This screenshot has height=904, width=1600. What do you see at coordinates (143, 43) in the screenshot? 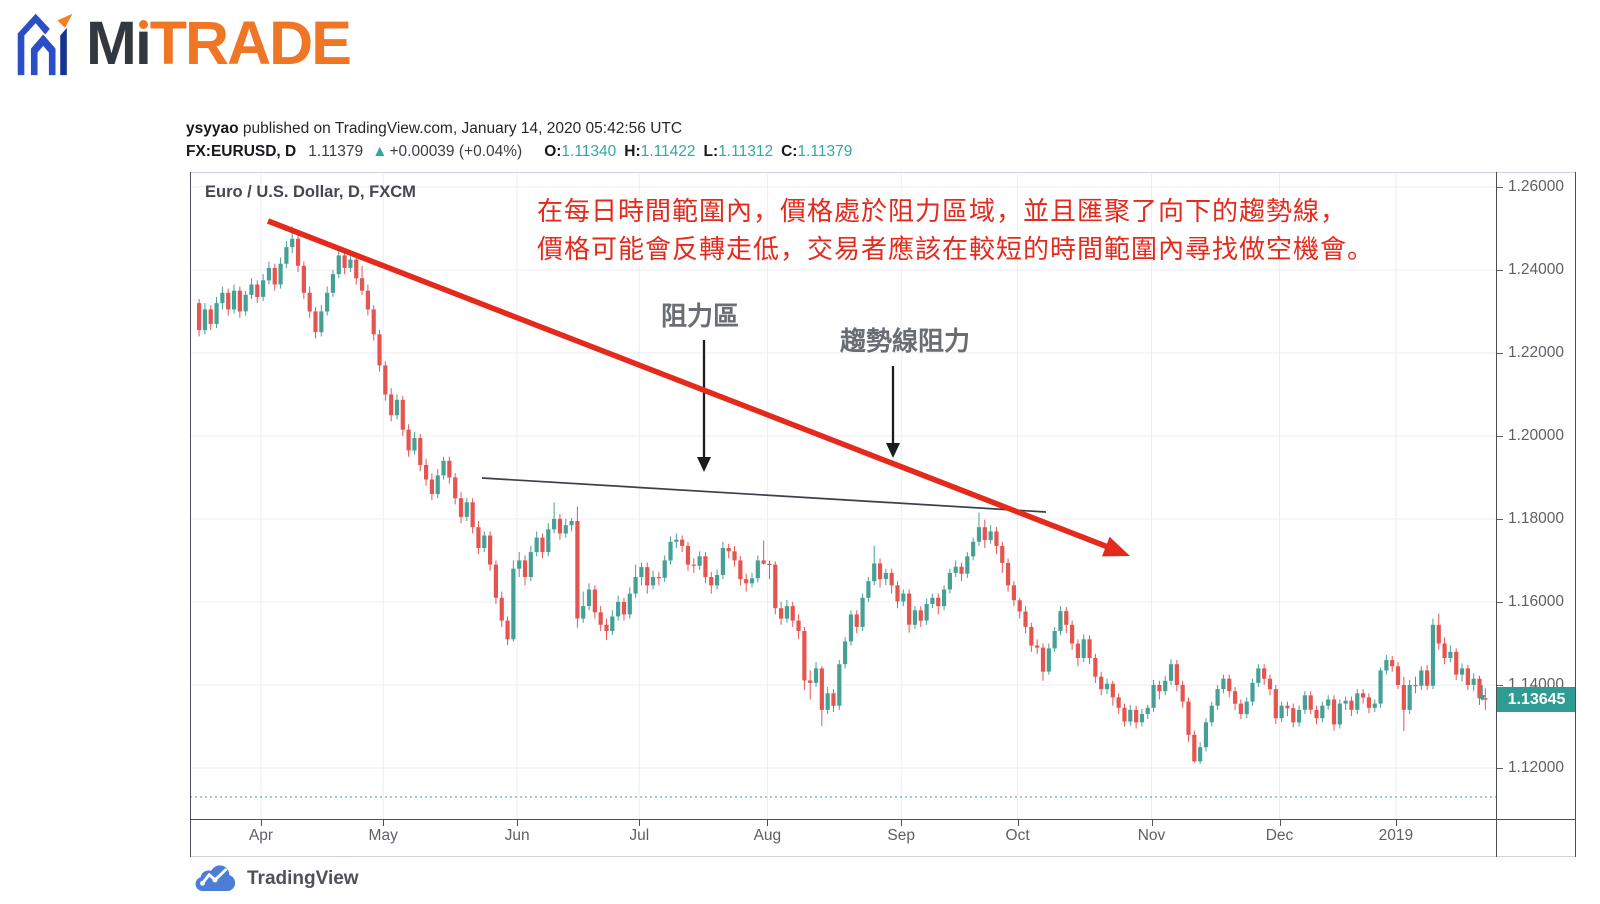
I see `wordmark-i: ı` at bounding box center [143, 43].